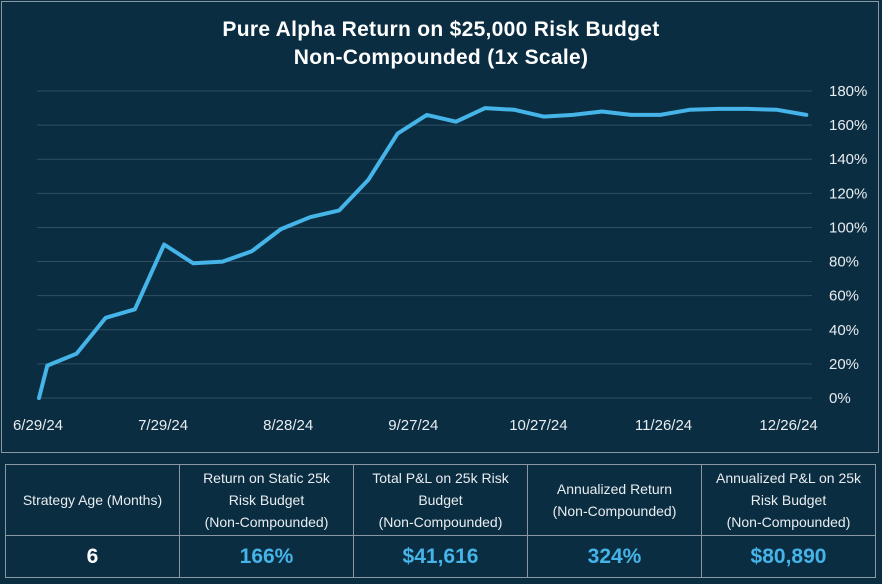  I want to click on y-tick-label: 160%, so click(848, 125).